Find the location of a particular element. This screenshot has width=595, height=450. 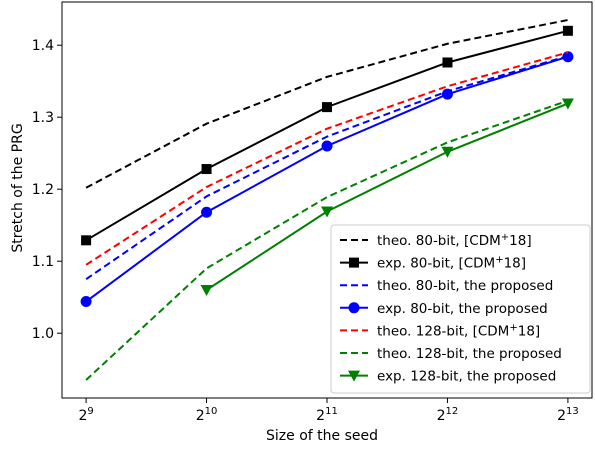

legend-item: theo. 80-bit, the proposed is located at coordinates (446, 286).